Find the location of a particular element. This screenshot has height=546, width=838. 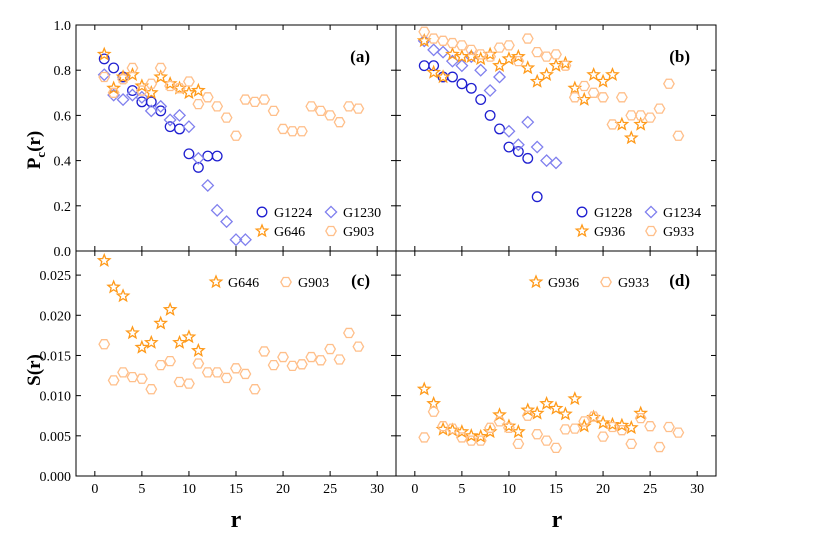

legend-marker-g1234 is located at coordinates (651, 212).